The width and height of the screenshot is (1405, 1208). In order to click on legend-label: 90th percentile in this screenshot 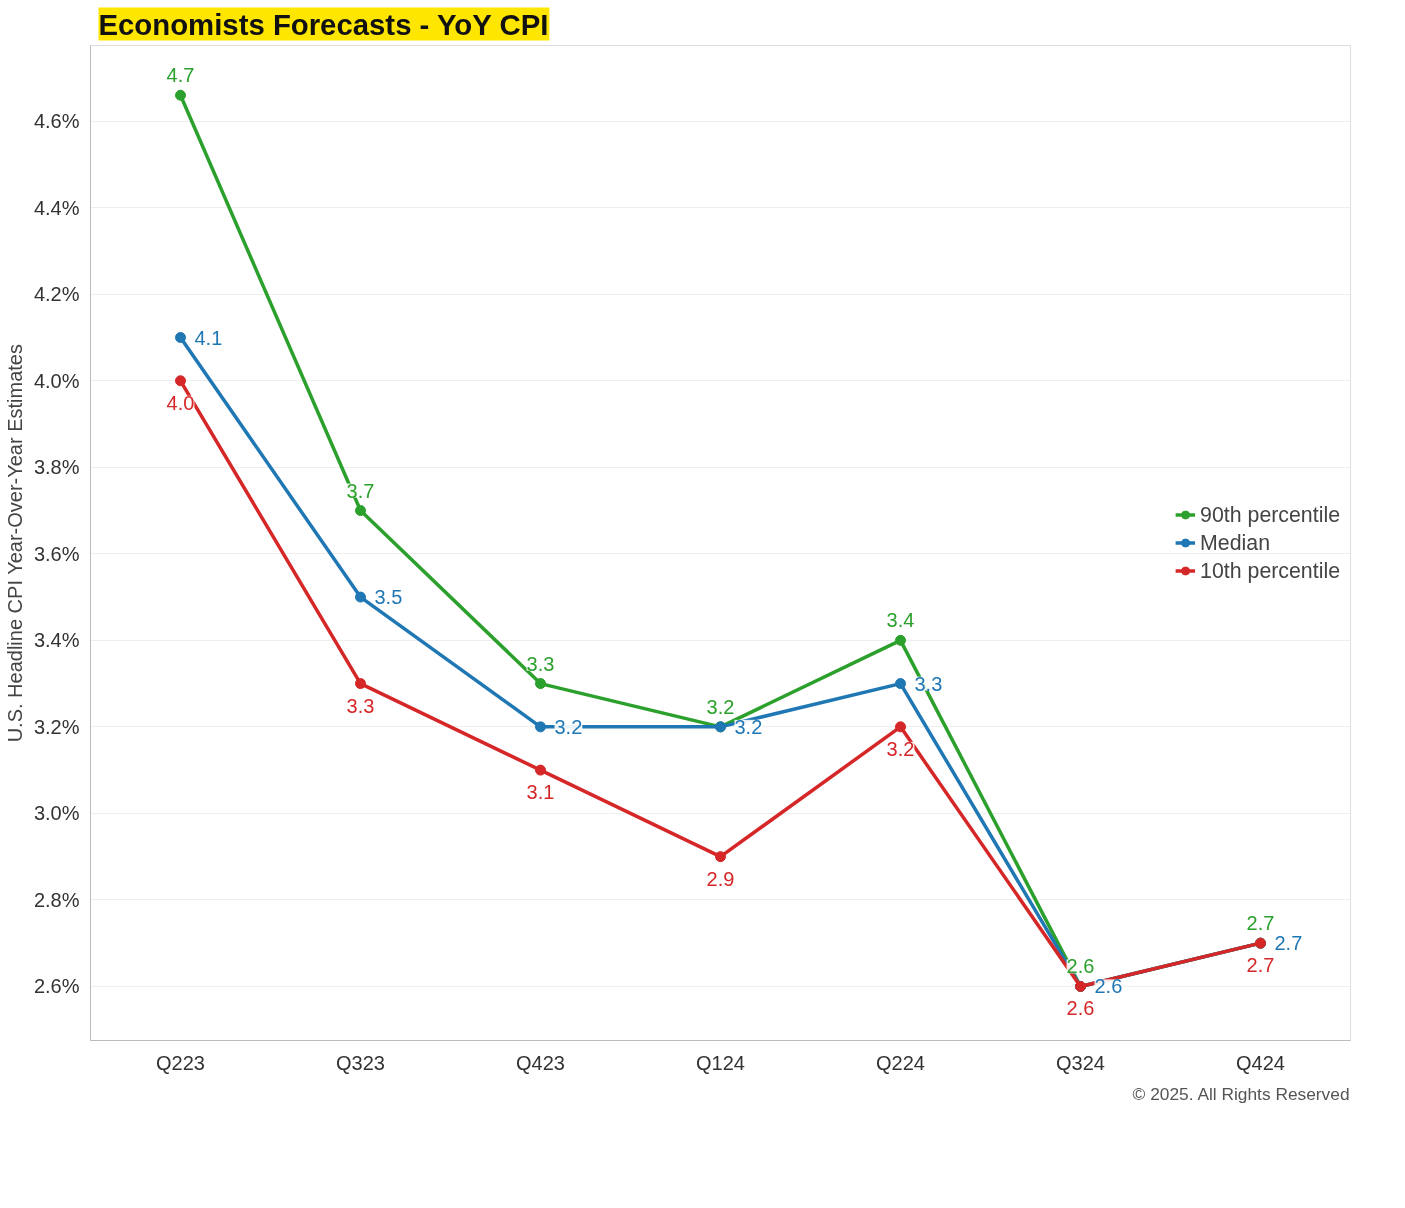, I will do `click(1270, 514)`.